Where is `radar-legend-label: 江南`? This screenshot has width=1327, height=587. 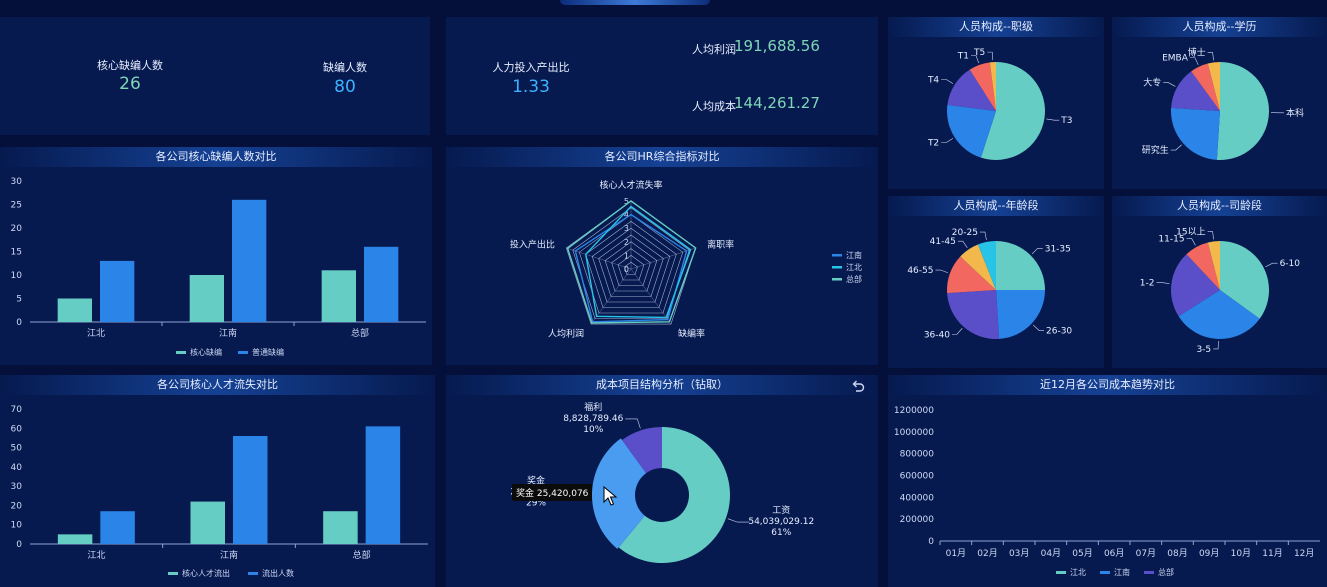
radar-legend-label: 江南 is located at coordinates (854, 255).